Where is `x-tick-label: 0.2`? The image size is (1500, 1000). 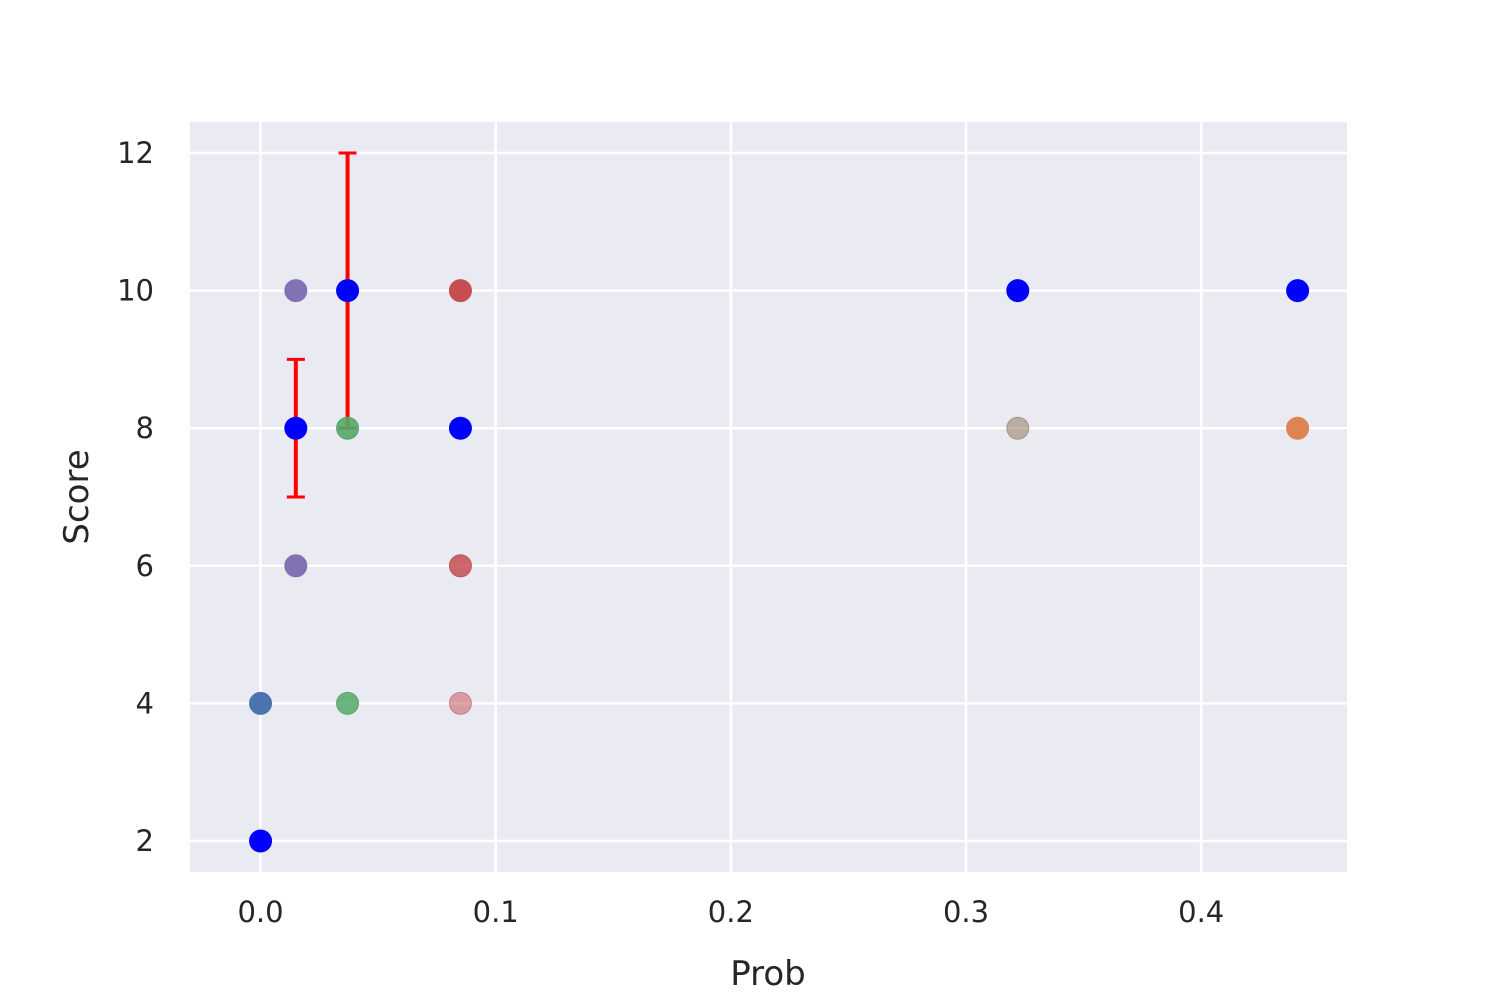 x-tick-label: 0.2 is located at coordinates (731, 912).